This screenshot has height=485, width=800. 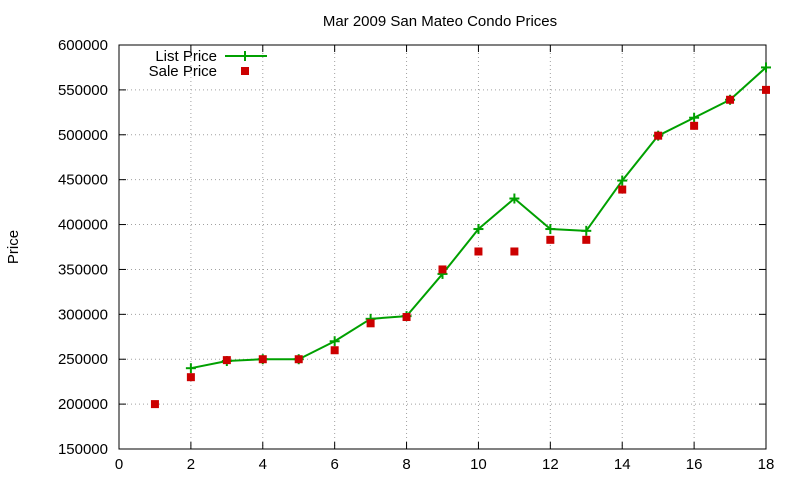 What do you see at coordinates (83, 359) in the screenshot?
I see `y-tick-label: 250000` at bounding box center [83, 359].